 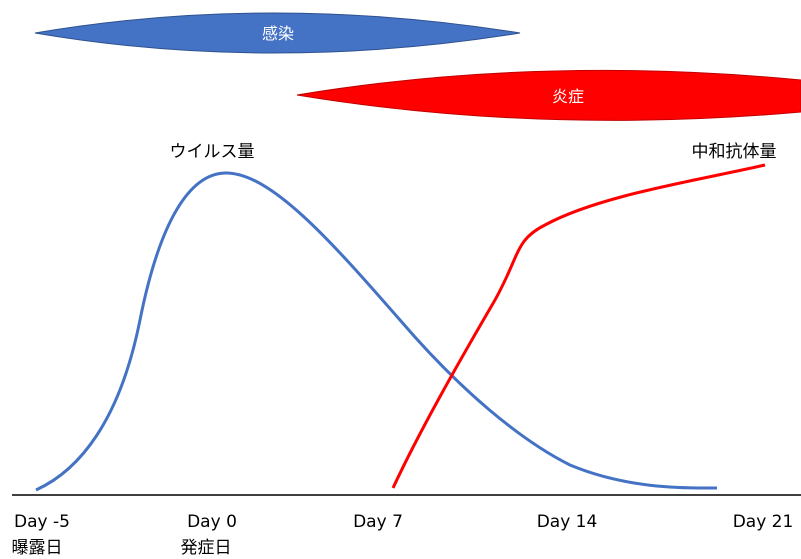 I want to click on axis-tick-sublabel: 発症日, so click(x=206, y=548).